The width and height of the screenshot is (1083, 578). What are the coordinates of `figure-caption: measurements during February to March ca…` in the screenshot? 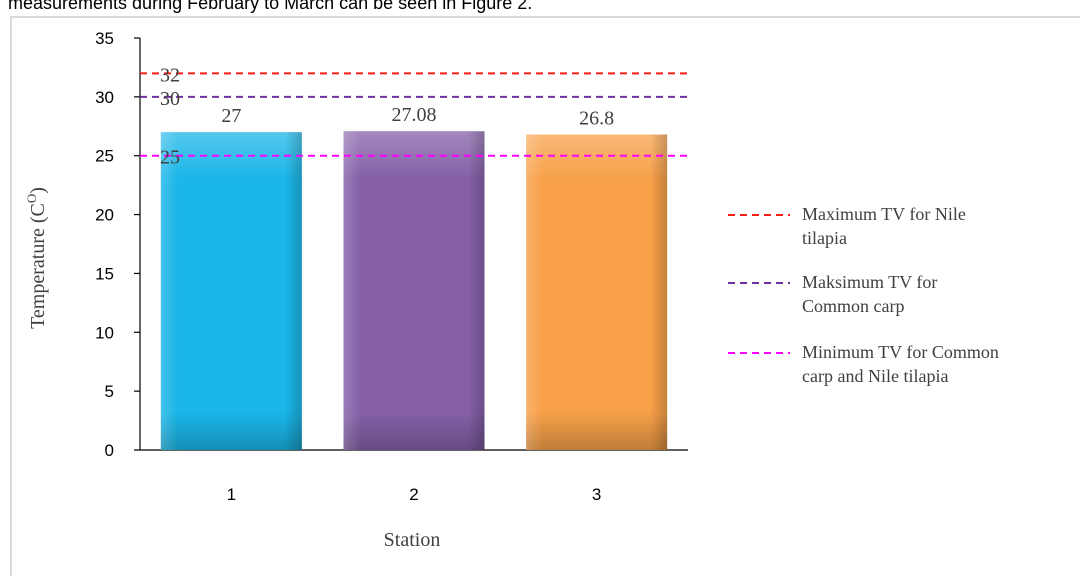 It's located at (270, 6).